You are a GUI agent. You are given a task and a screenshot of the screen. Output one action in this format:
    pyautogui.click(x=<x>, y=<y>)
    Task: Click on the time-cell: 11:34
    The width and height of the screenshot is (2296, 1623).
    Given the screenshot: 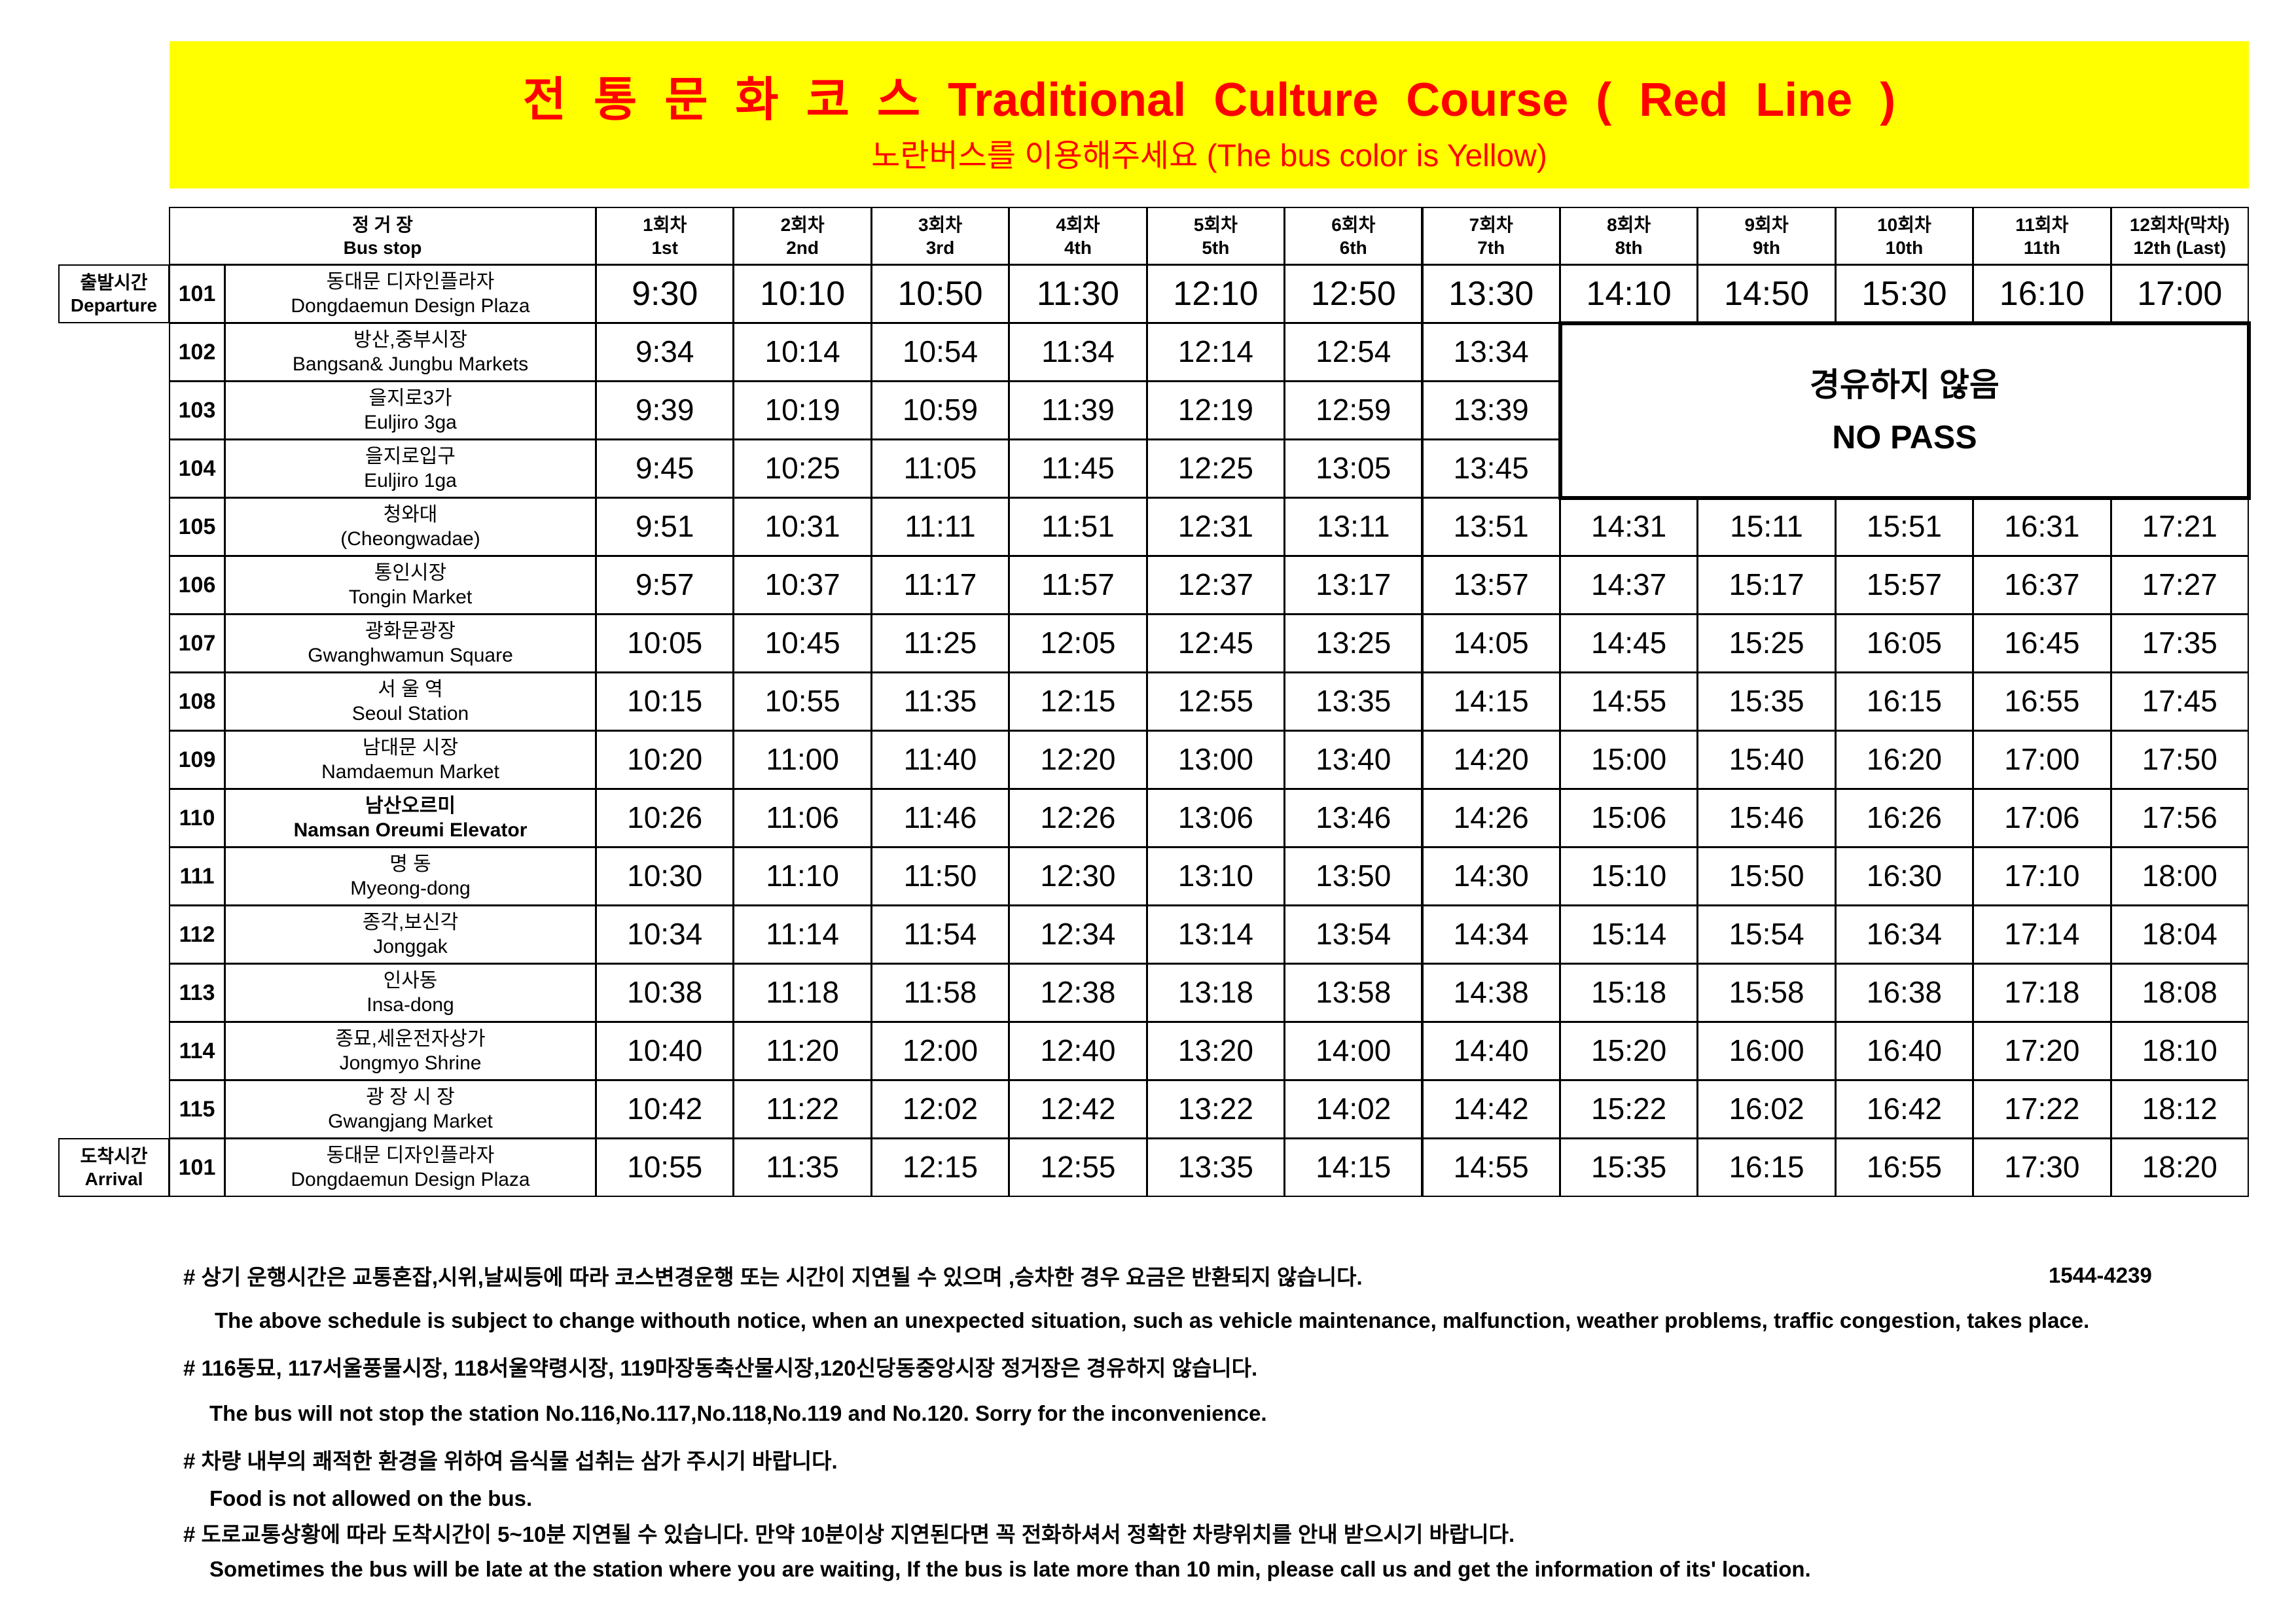 What is the action you would take?
    pyautogui.click(x=1078, y=352)
    